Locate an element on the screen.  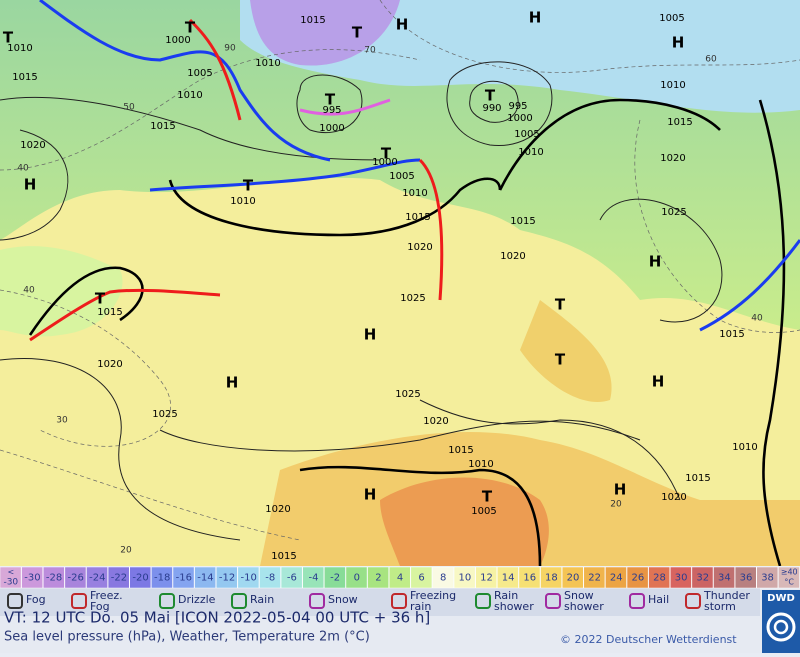
scale-label: 6 is located at coordinates (421, 578).